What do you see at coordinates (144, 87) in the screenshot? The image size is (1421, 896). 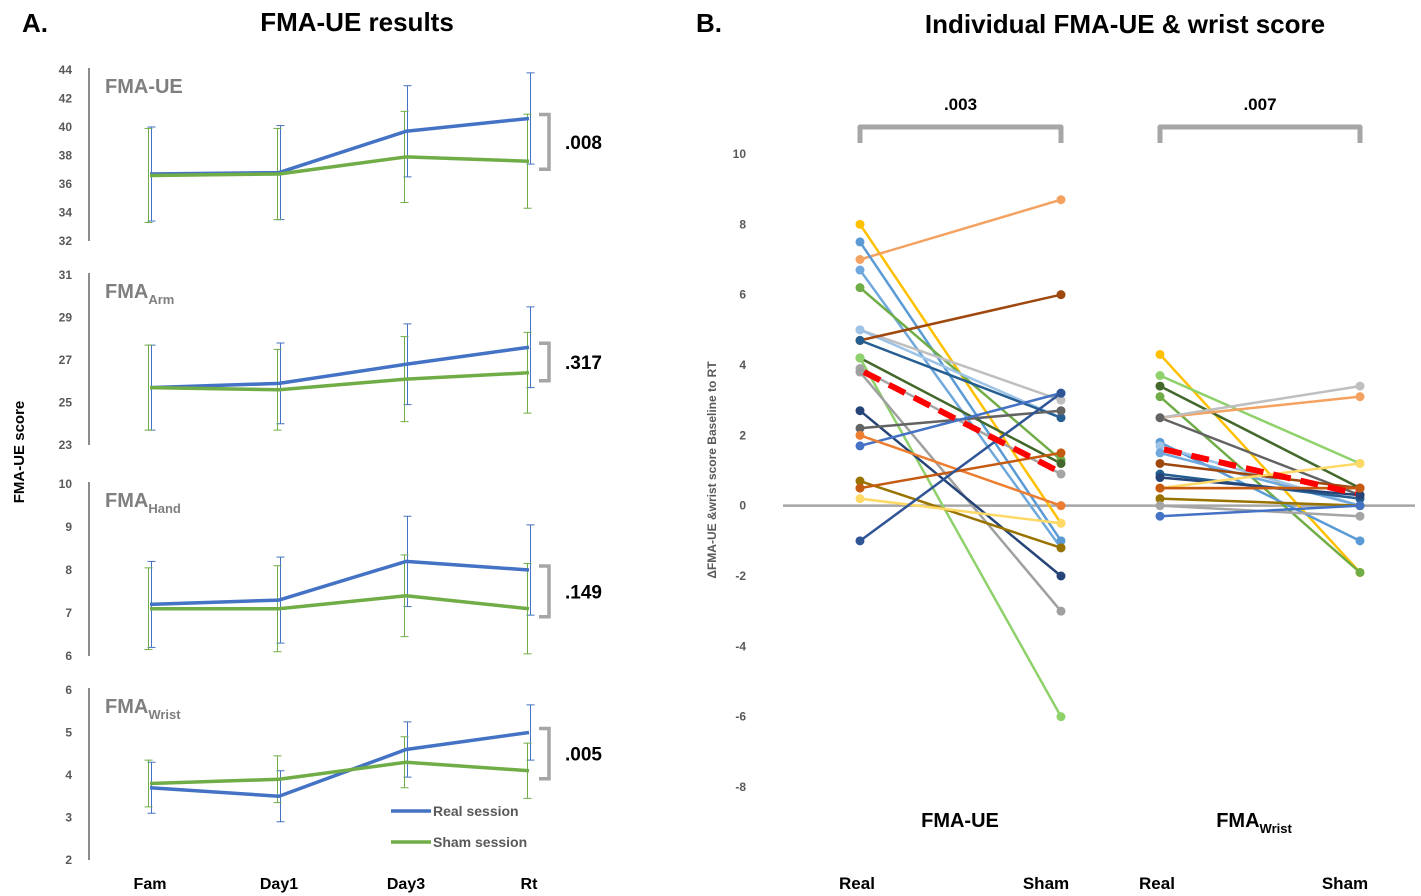 I see `subplot-title-main: FMA-UE` at bounding box center [144, 87].